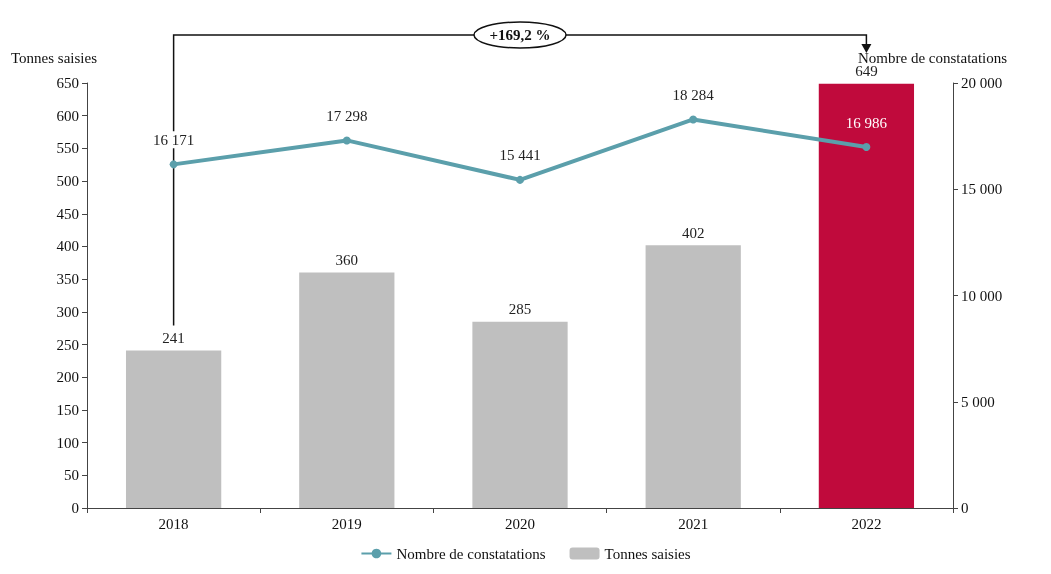  I want to click on y-tick-label: 450, so click(68, 213).